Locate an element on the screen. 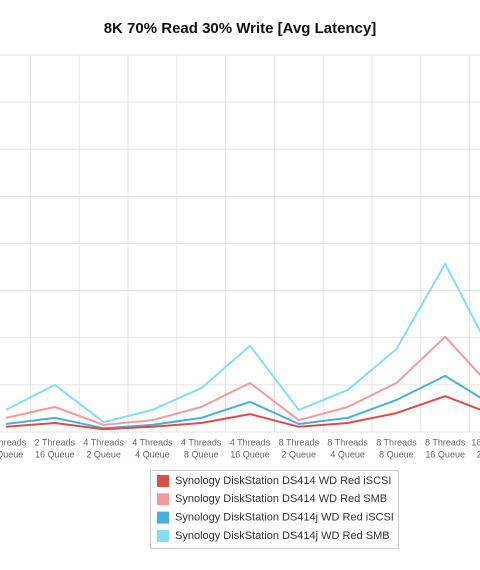 The width and height of the screenshot is (480, 570). x-tick-label: 16 Threads is located at coordinates (475, 442).